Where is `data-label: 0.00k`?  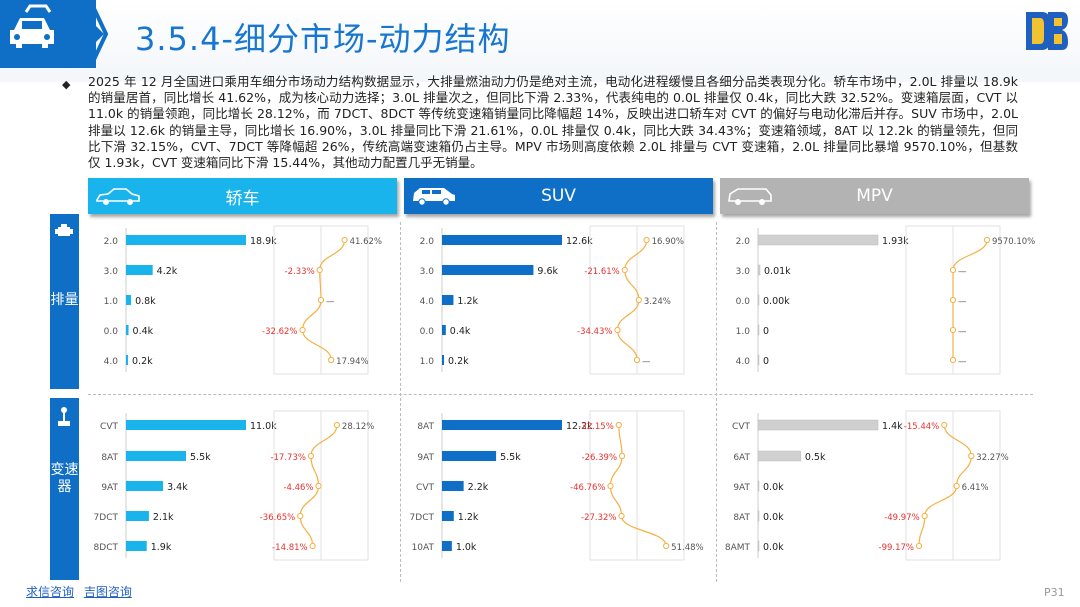 data-label: 0.00k is located at coordinates (776, 301).